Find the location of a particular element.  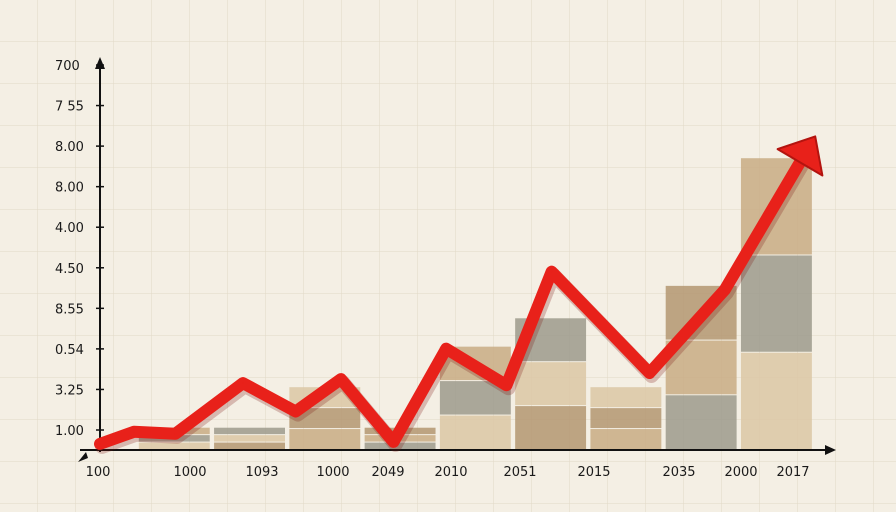

x-tick-label: 2010 is located at coordinates (450, 472).